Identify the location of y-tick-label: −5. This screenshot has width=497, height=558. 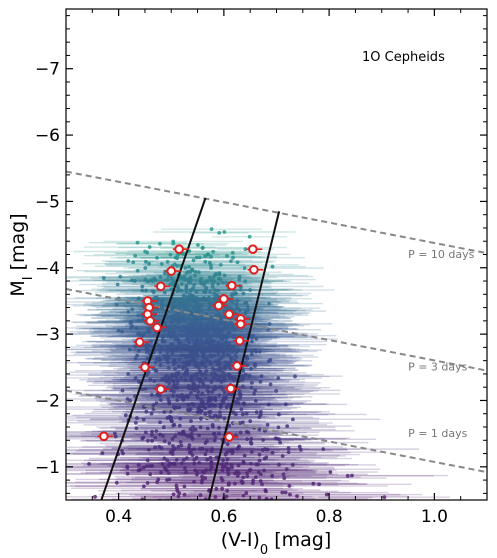
(47, 202).